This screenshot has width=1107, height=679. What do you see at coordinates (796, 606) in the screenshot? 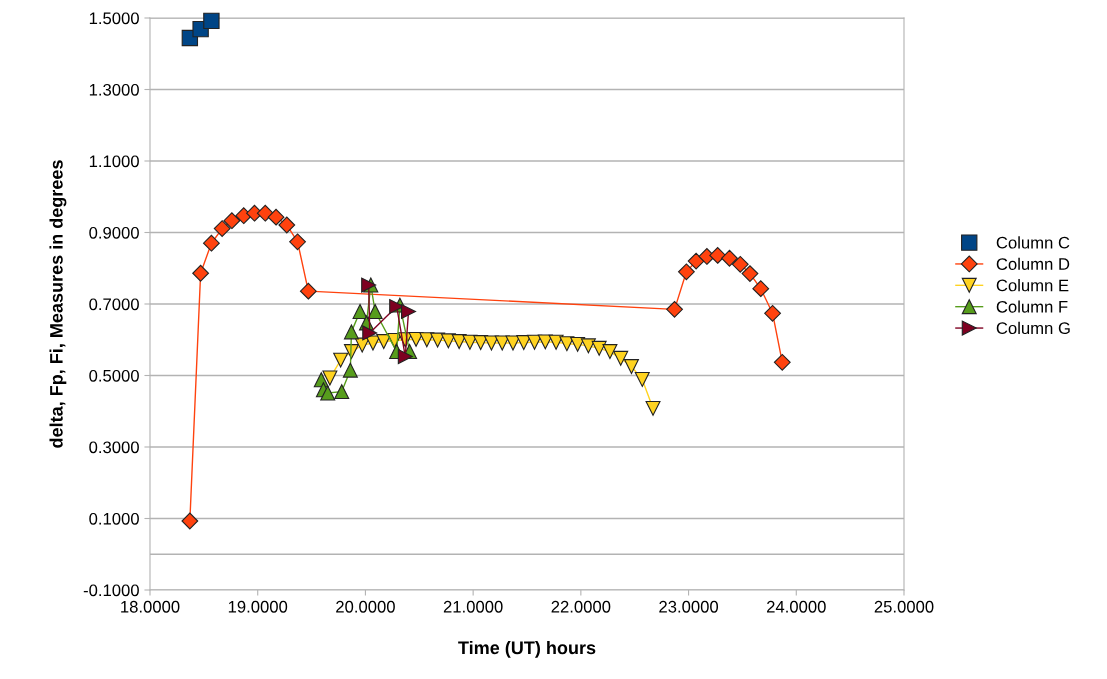
I see `x-tick-label: 24.0000` at bounding box center [796, 606].